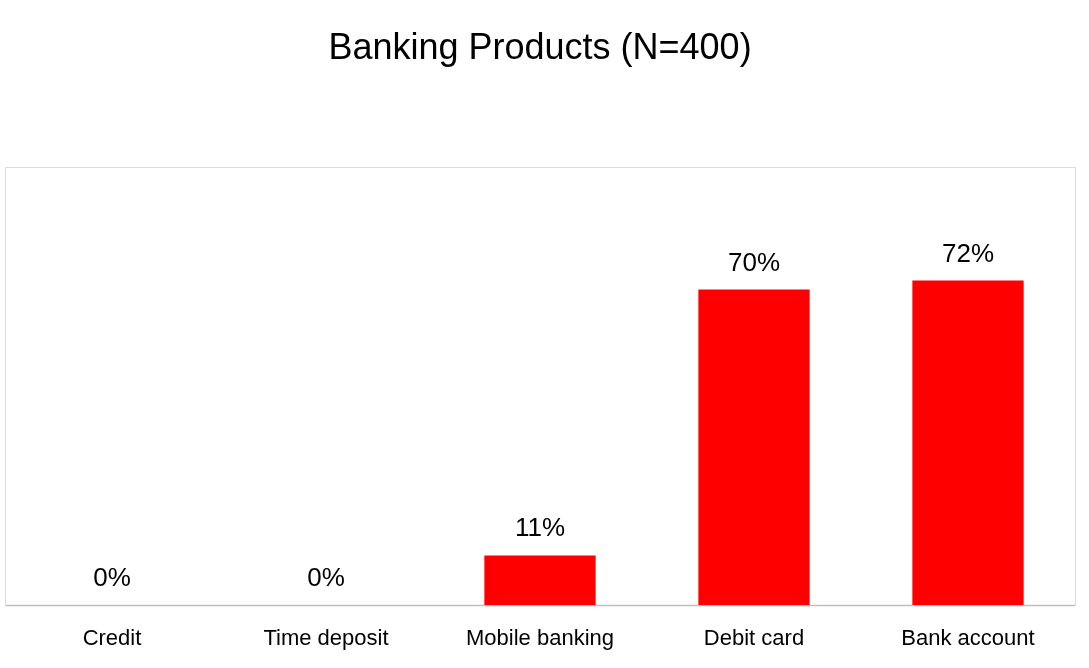  Describe the element at coordinates (754, 261) in the screenshot. I see `data-label: 70%` at that location.